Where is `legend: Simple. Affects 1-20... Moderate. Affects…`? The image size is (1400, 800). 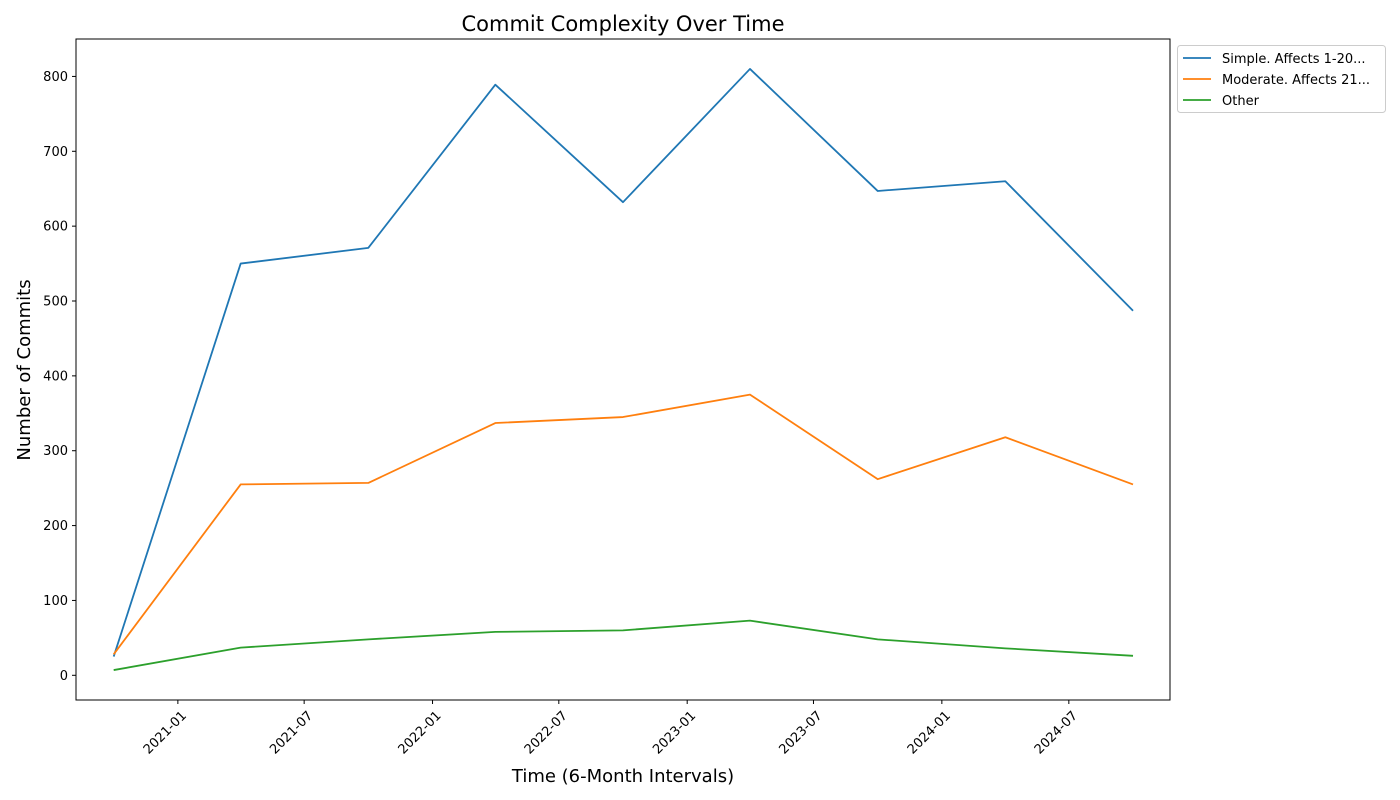
legend: Simple. Affects 1-20... Moderate. Affects… is located at coordinates (1281, 79).